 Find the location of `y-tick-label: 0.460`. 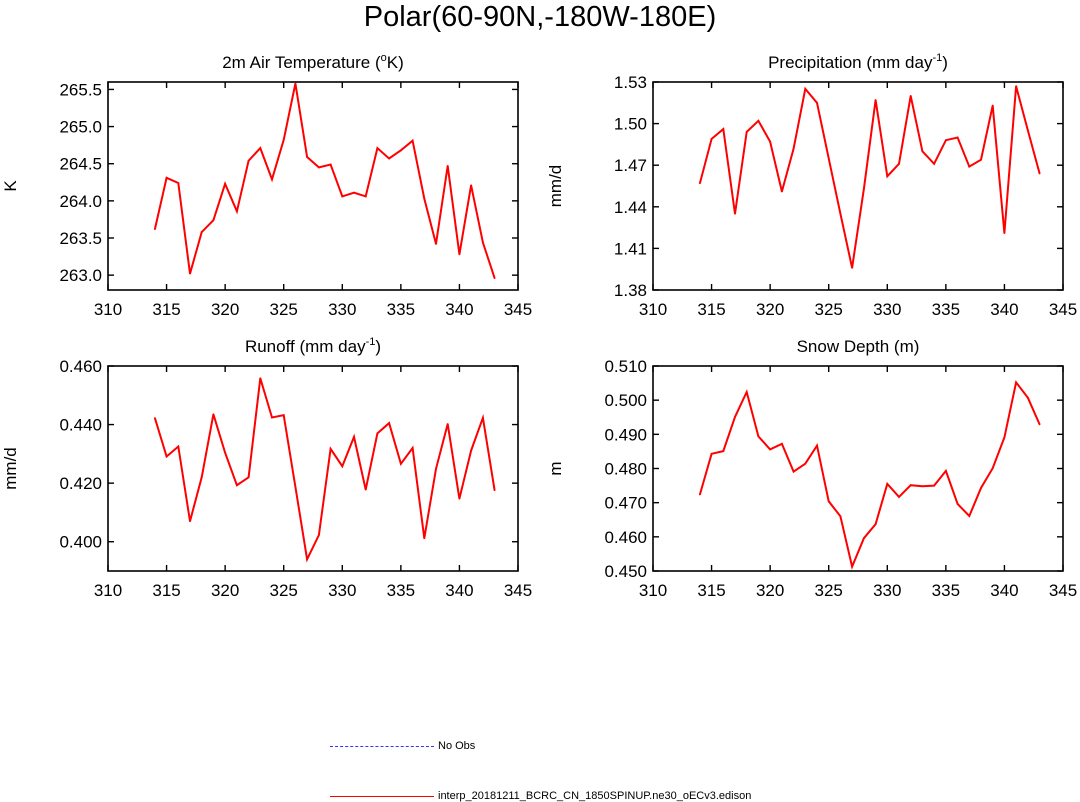

y-tick-label: 0.460 is located at coordinates (80, 366).